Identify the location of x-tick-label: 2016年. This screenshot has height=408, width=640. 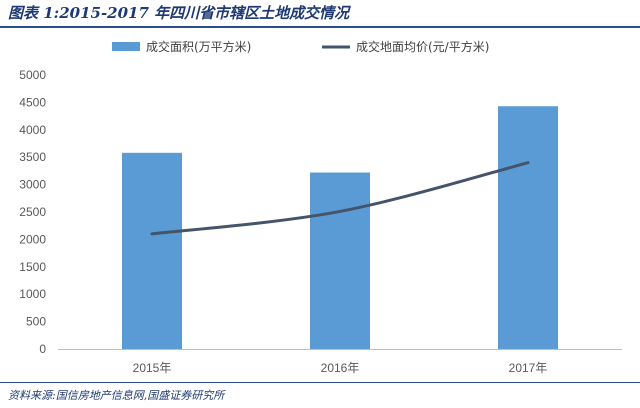
(340, 368).